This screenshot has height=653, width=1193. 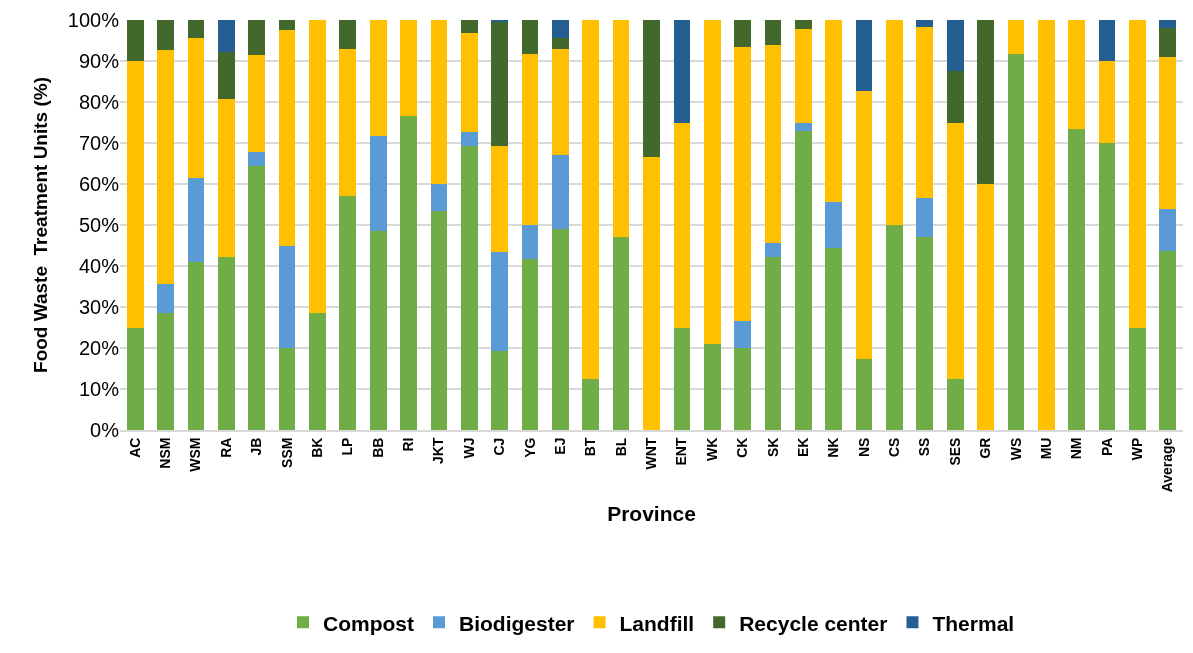 What do you see at coordinates (99, 266) in the screenshot?
I see `y-tick-label: 40%` at bounding box center [99, 266].